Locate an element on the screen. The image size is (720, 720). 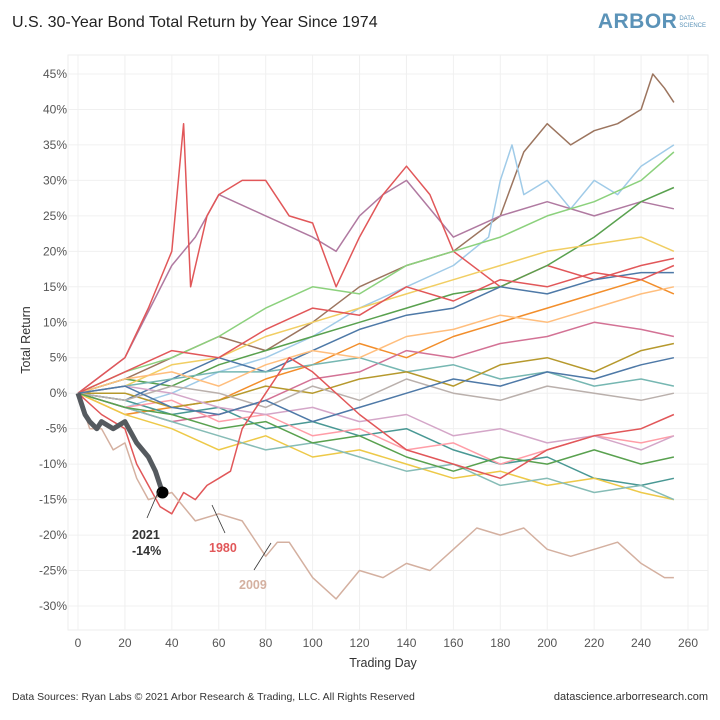
x-tick-label: 160 is located at coordinates (453, 643).